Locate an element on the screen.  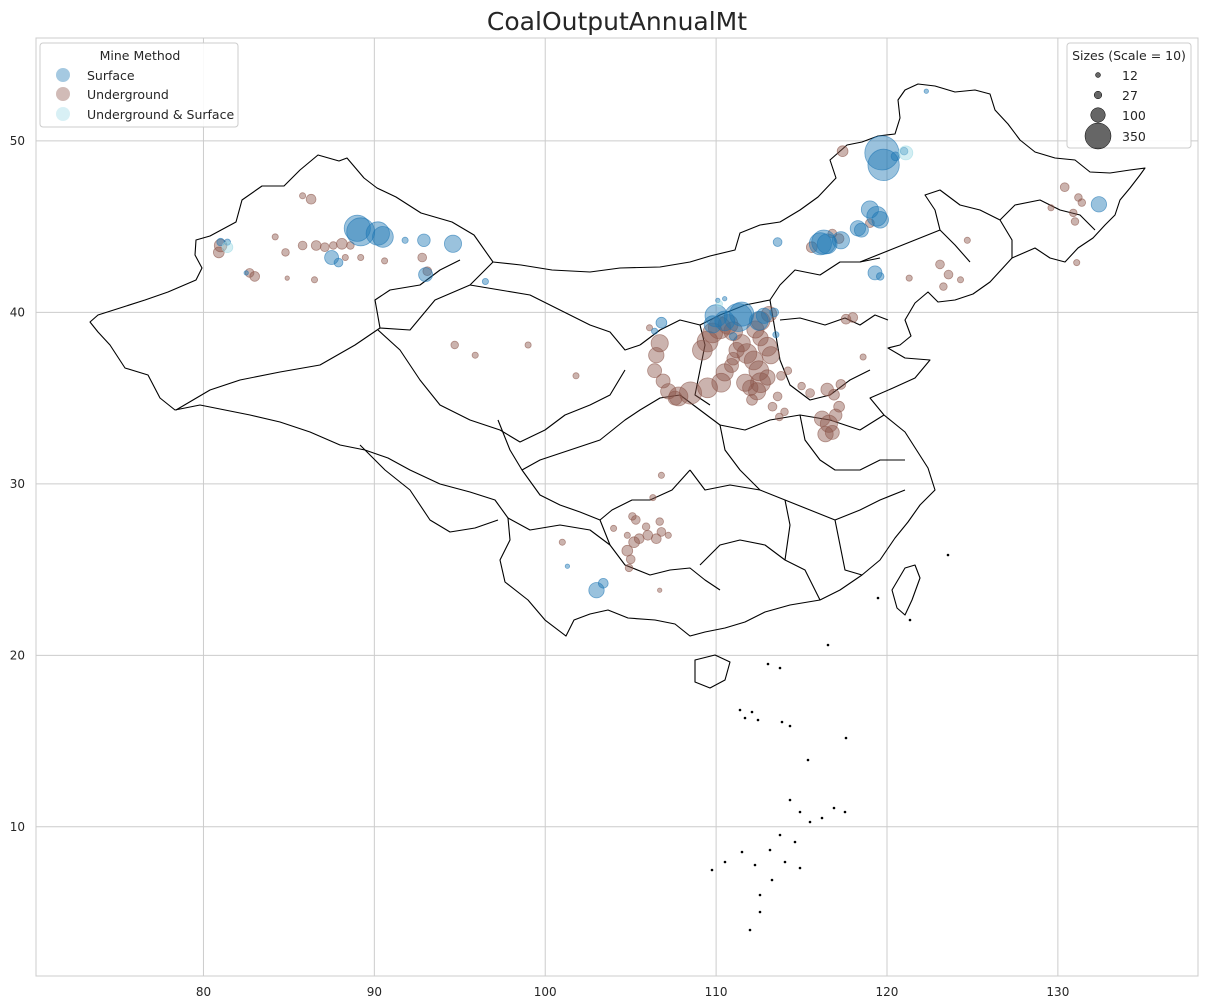
y-tick-label: 50 is located at coordinates (17, 141).